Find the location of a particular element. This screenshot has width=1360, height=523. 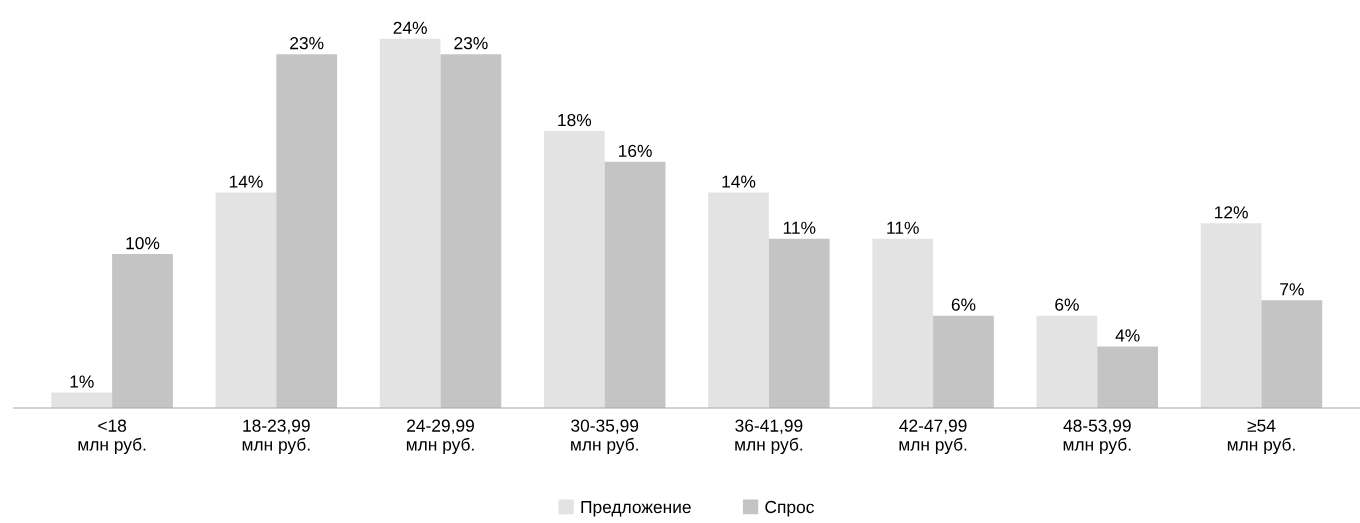

data-label: 18% is located at coordinates (575, 120).